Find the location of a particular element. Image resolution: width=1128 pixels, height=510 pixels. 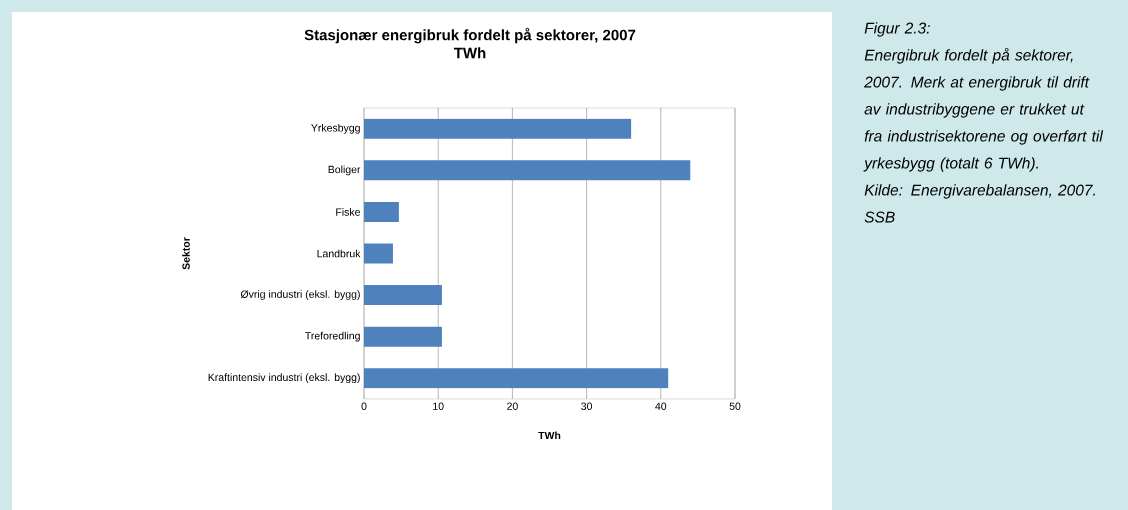

text: Energibruk fordelt på sektorer, 2007. Merk at energibruk til drift av industribyggene er trukket ut fra industrisektorene og overført til yrkesbygg (totalt 6 TWh). is located at coordinates (983, 109).